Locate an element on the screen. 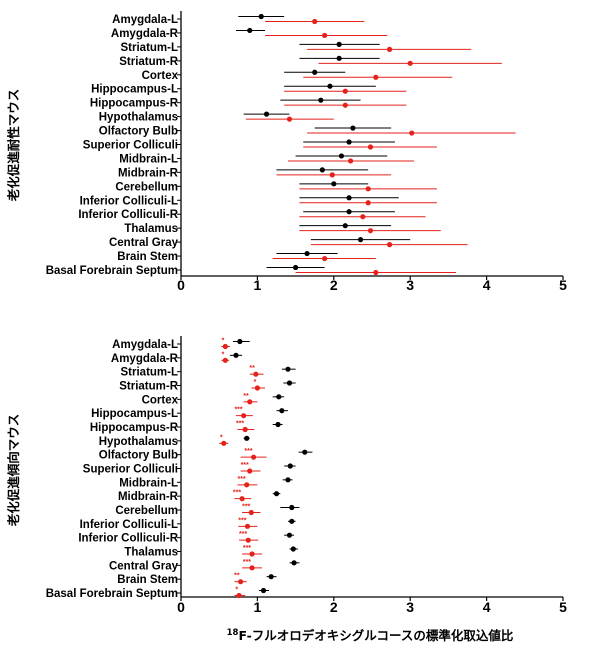 The width and height of the screenshot is (589, 660). y-axis-title: 老化促進傾向マウス is located at coordinates (13, 471).